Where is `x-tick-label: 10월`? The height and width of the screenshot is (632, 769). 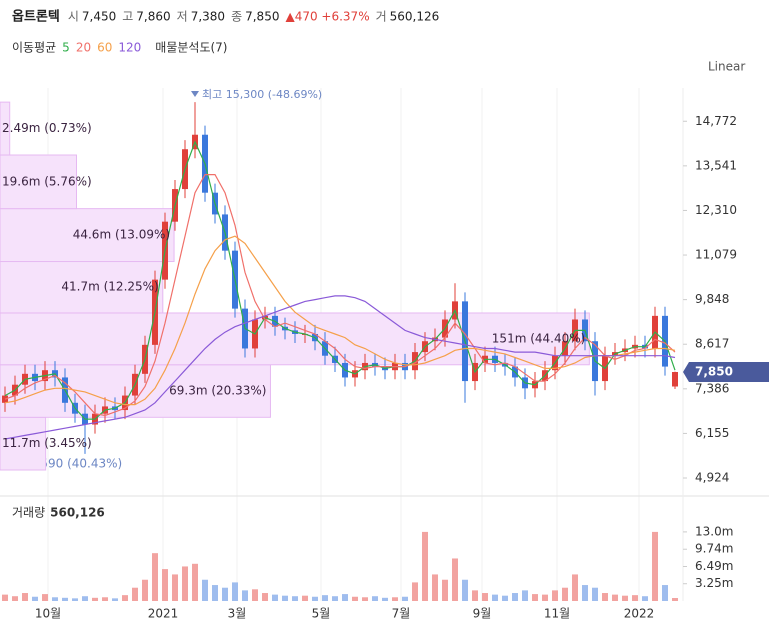
x-tick-label: 10월 is located at coordinates (48, 614).